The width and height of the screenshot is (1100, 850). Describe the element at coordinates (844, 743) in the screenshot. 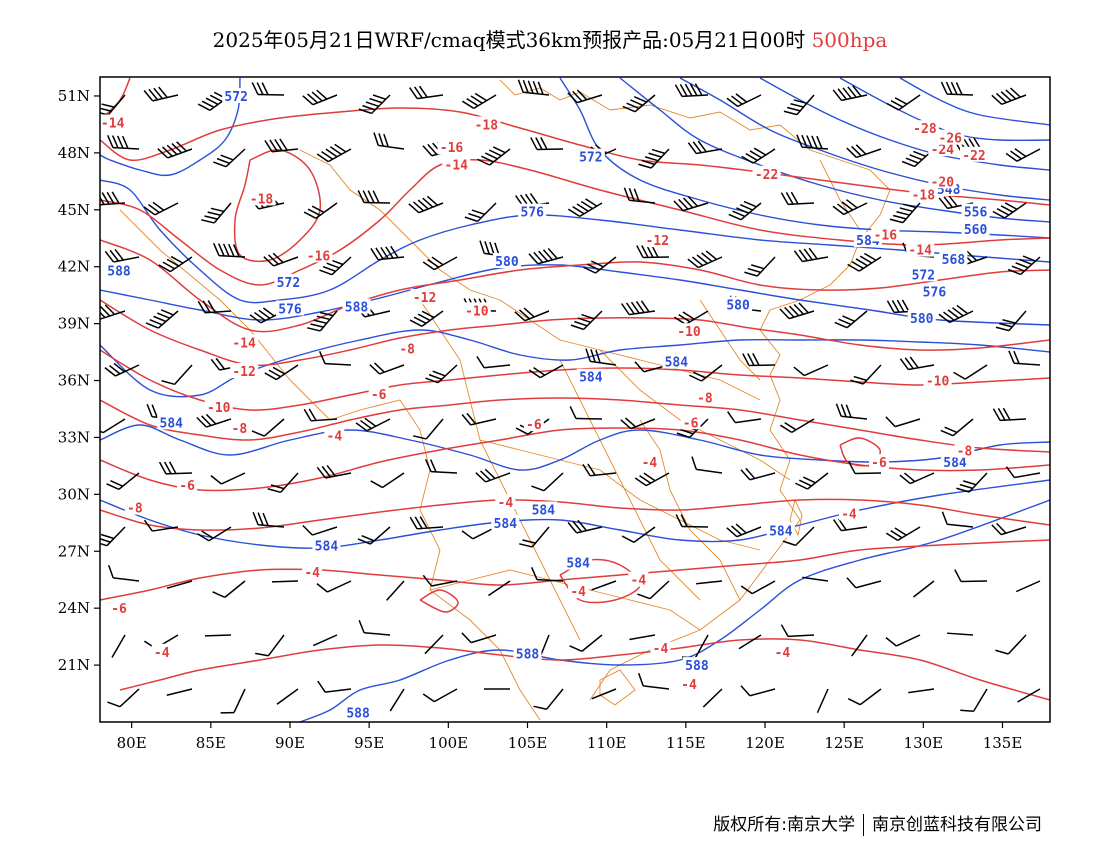

I see `x-tick-label: 125E` at that location.